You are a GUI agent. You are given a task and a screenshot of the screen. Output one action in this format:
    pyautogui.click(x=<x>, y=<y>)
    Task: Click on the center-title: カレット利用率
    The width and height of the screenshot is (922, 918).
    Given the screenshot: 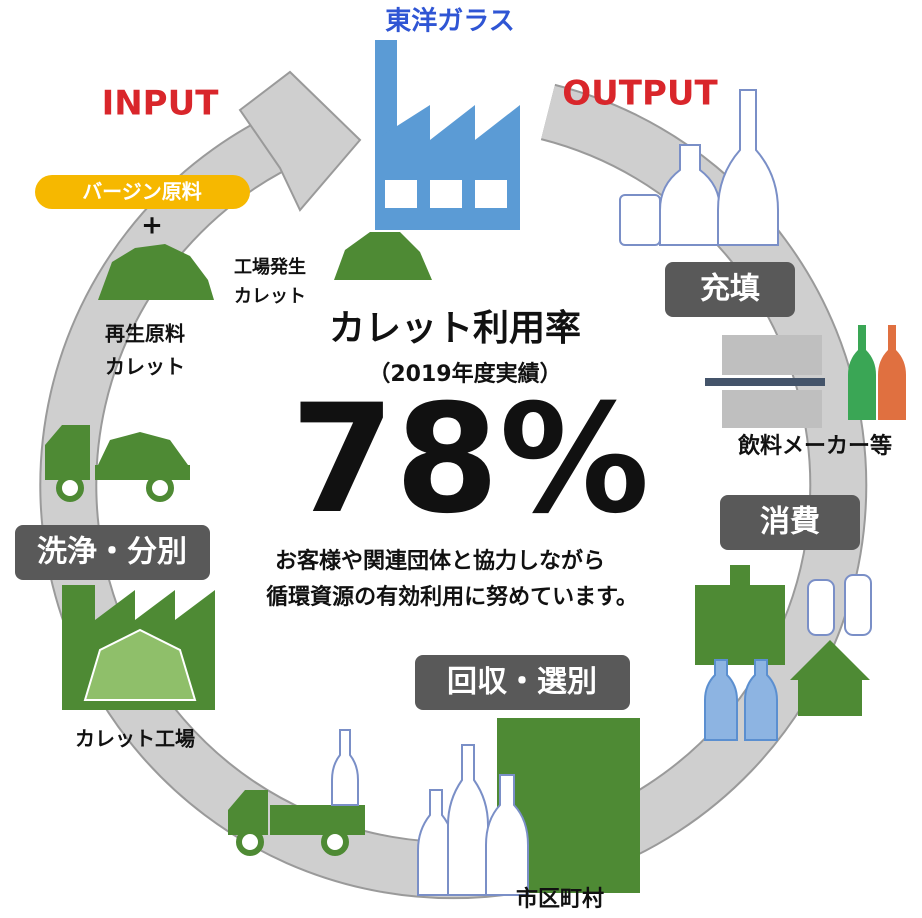 What is the action you would take?
    pyautogui.click(x=455, y=328)
    